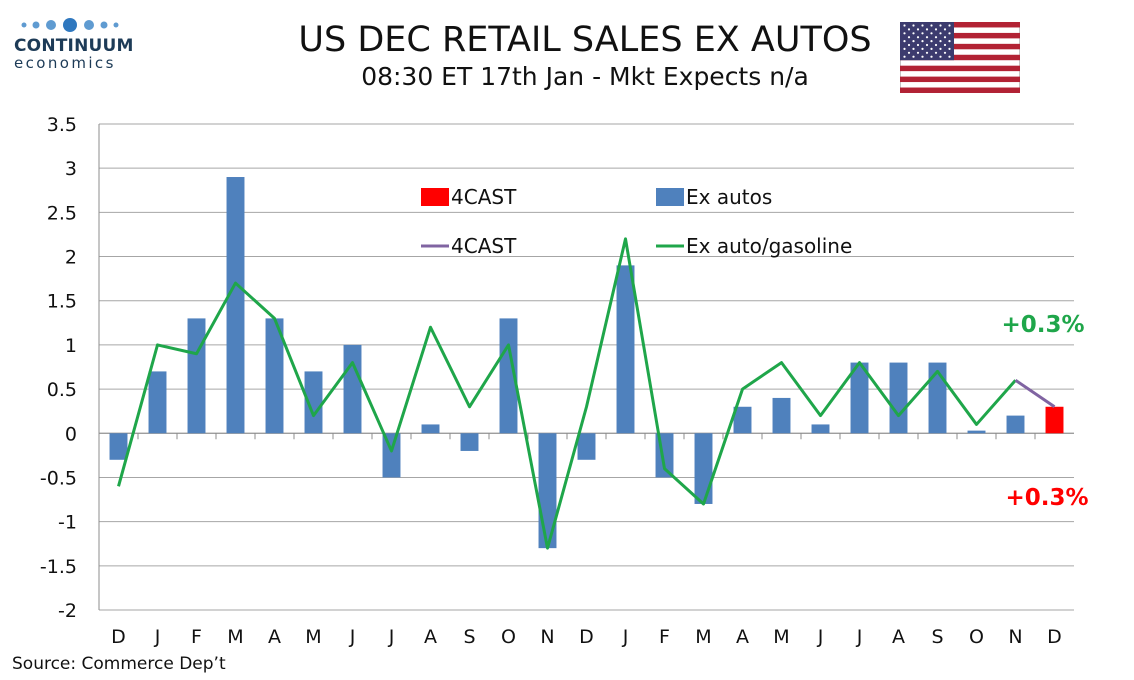  Describe the element at coordinates (58, 567) in the screenshot. I see `y-tick-label: -1.5` at that location.